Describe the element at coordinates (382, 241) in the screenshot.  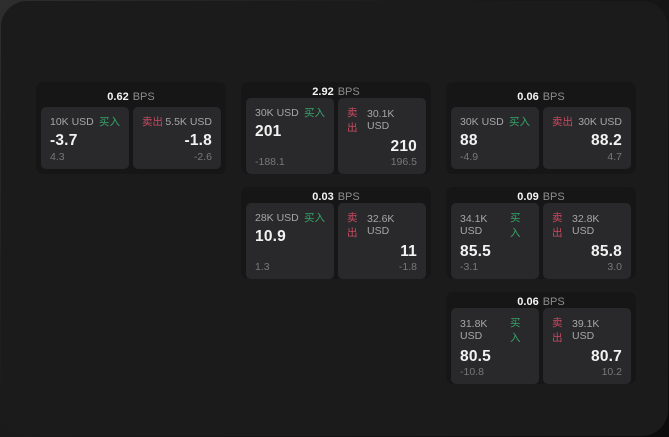
I see `sell-quote-tile: 卖出 32.6K USD 11 -1.8` at that location.